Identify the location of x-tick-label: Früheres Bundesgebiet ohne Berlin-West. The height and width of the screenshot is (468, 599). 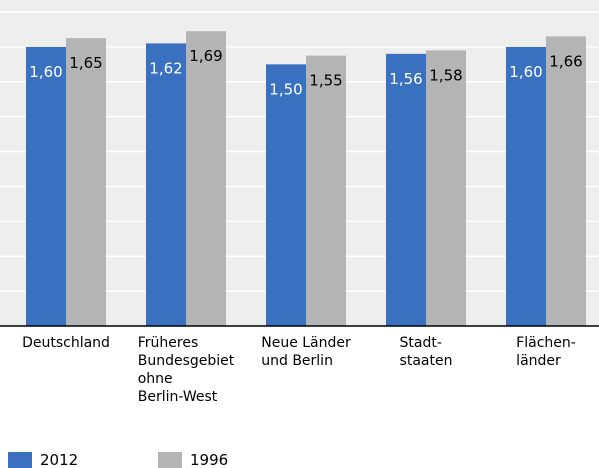
(186, 370).